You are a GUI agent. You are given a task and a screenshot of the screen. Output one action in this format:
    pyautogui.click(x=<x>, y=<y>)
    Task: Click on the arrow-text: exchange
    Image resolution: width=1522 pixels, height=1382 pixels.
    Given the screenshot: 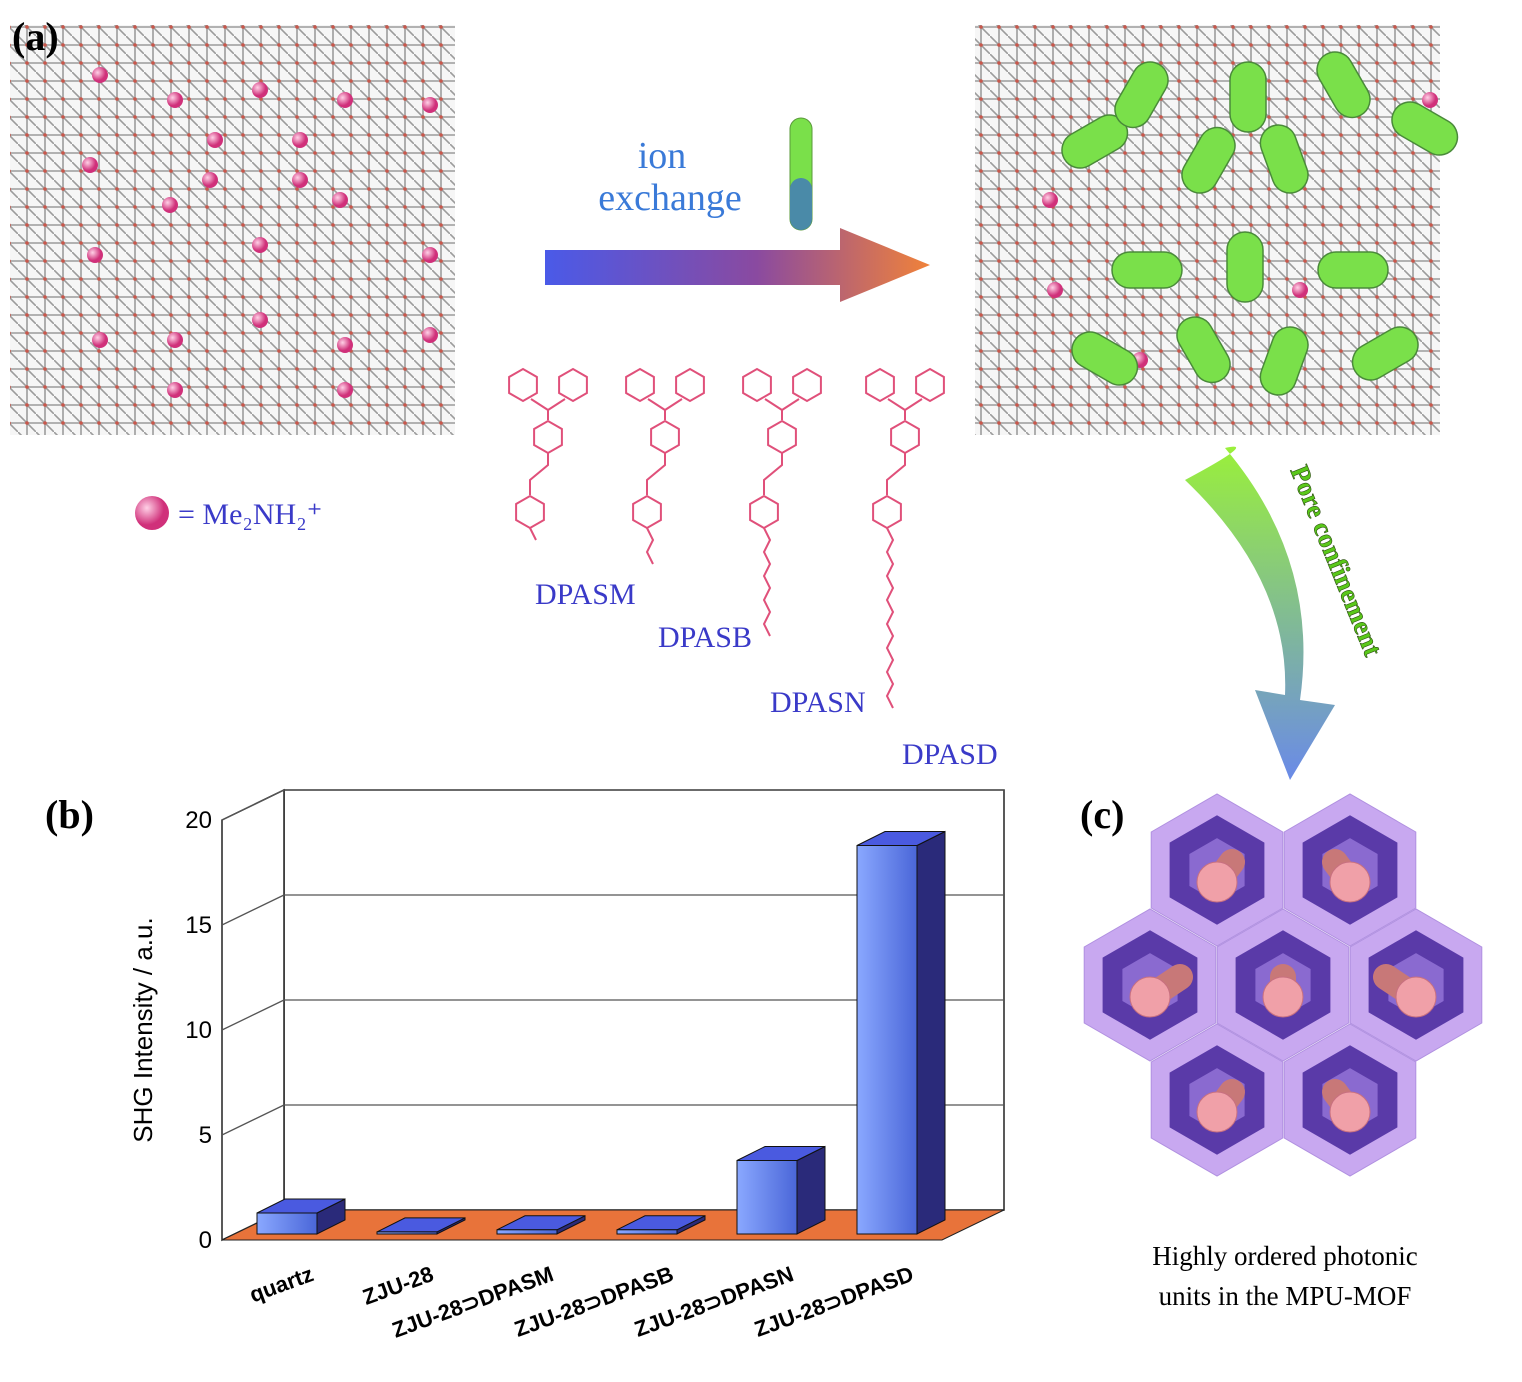 What is the action you would take?
    pyautogui.click(x=669, y=198)
    